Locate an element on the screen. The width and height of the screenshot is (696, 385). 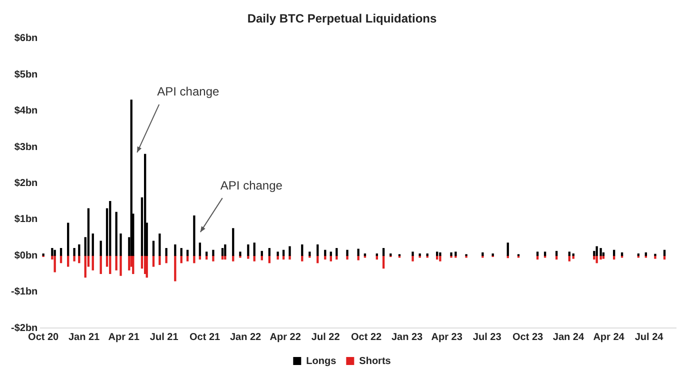
y-tick-label: $1bn is located at coordinates (26, 220).